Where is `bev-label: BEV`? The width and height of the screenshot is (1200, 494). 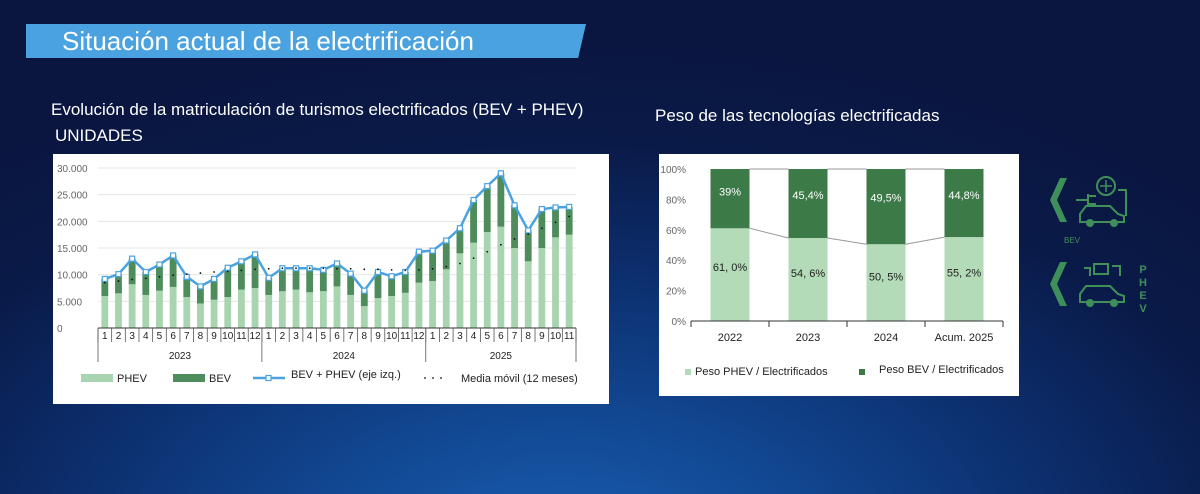 bev-label: BEV is located at coordinates (1072, 240).